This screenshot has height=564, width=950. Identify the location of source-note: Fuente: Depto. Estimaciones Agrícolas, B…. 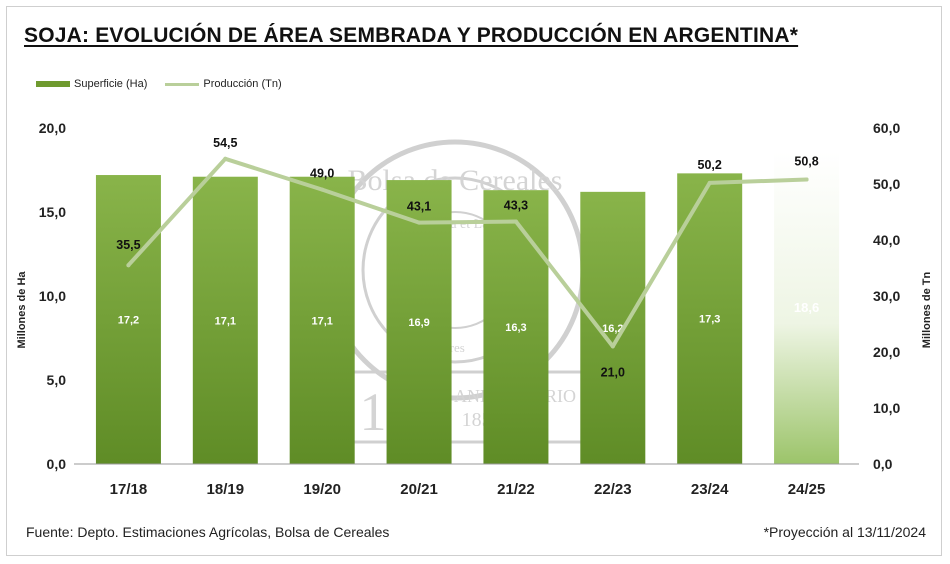
(208, 532).